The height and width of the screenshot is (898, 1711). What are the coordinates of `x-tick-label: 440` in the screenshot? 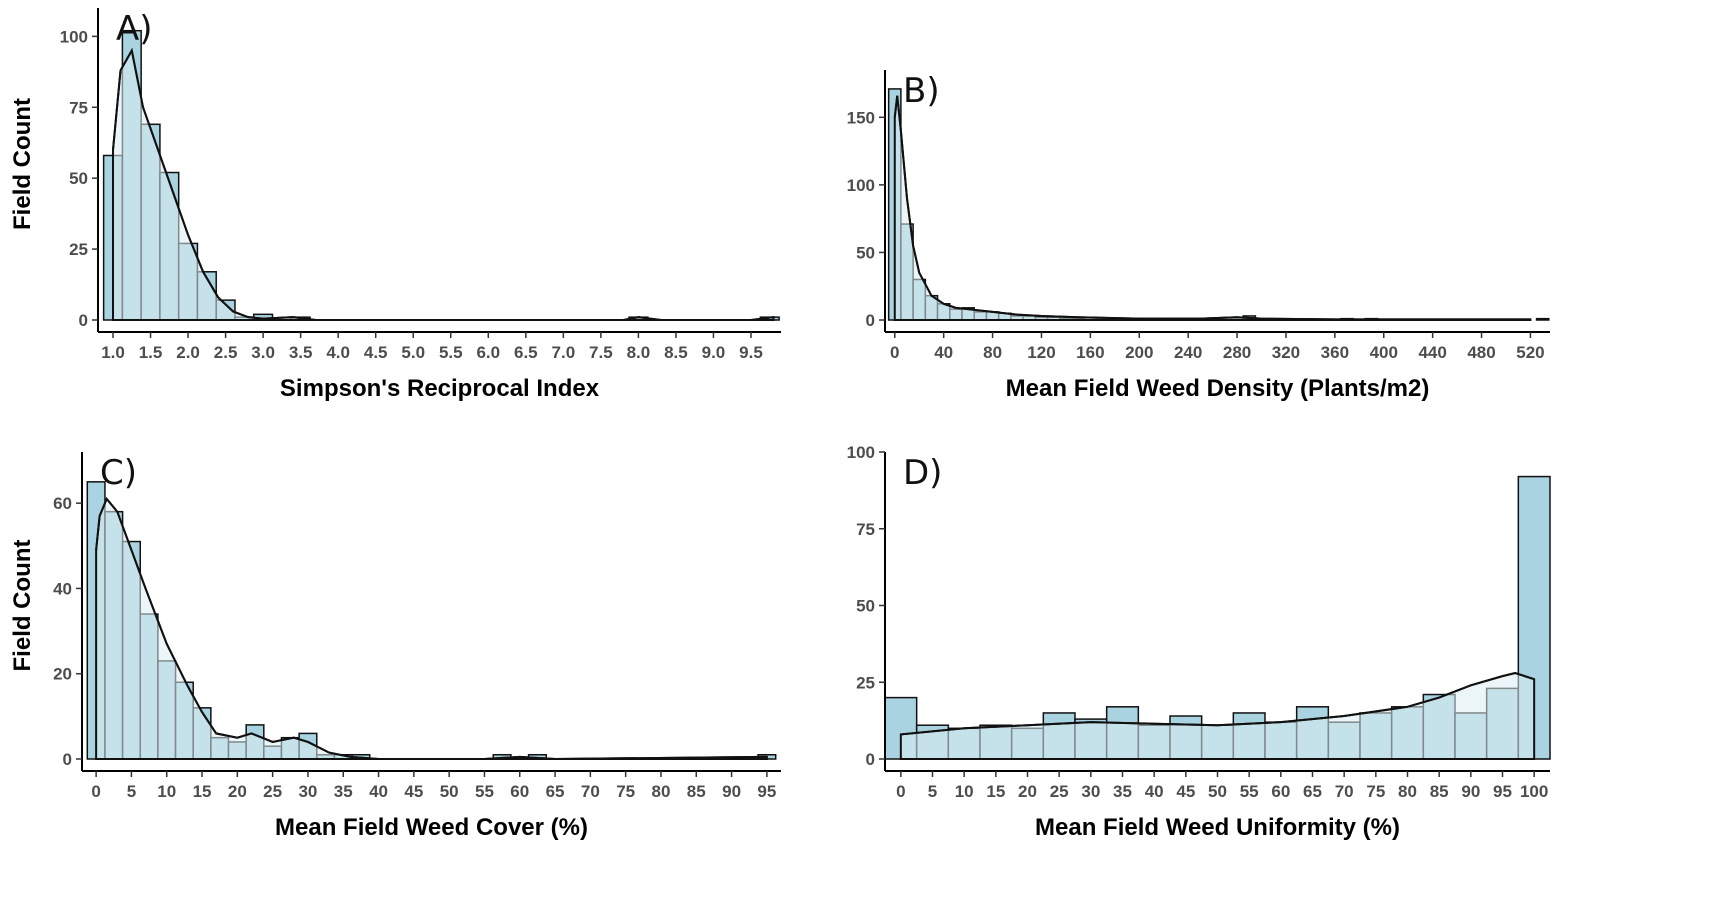 It's located at (1432, 352).